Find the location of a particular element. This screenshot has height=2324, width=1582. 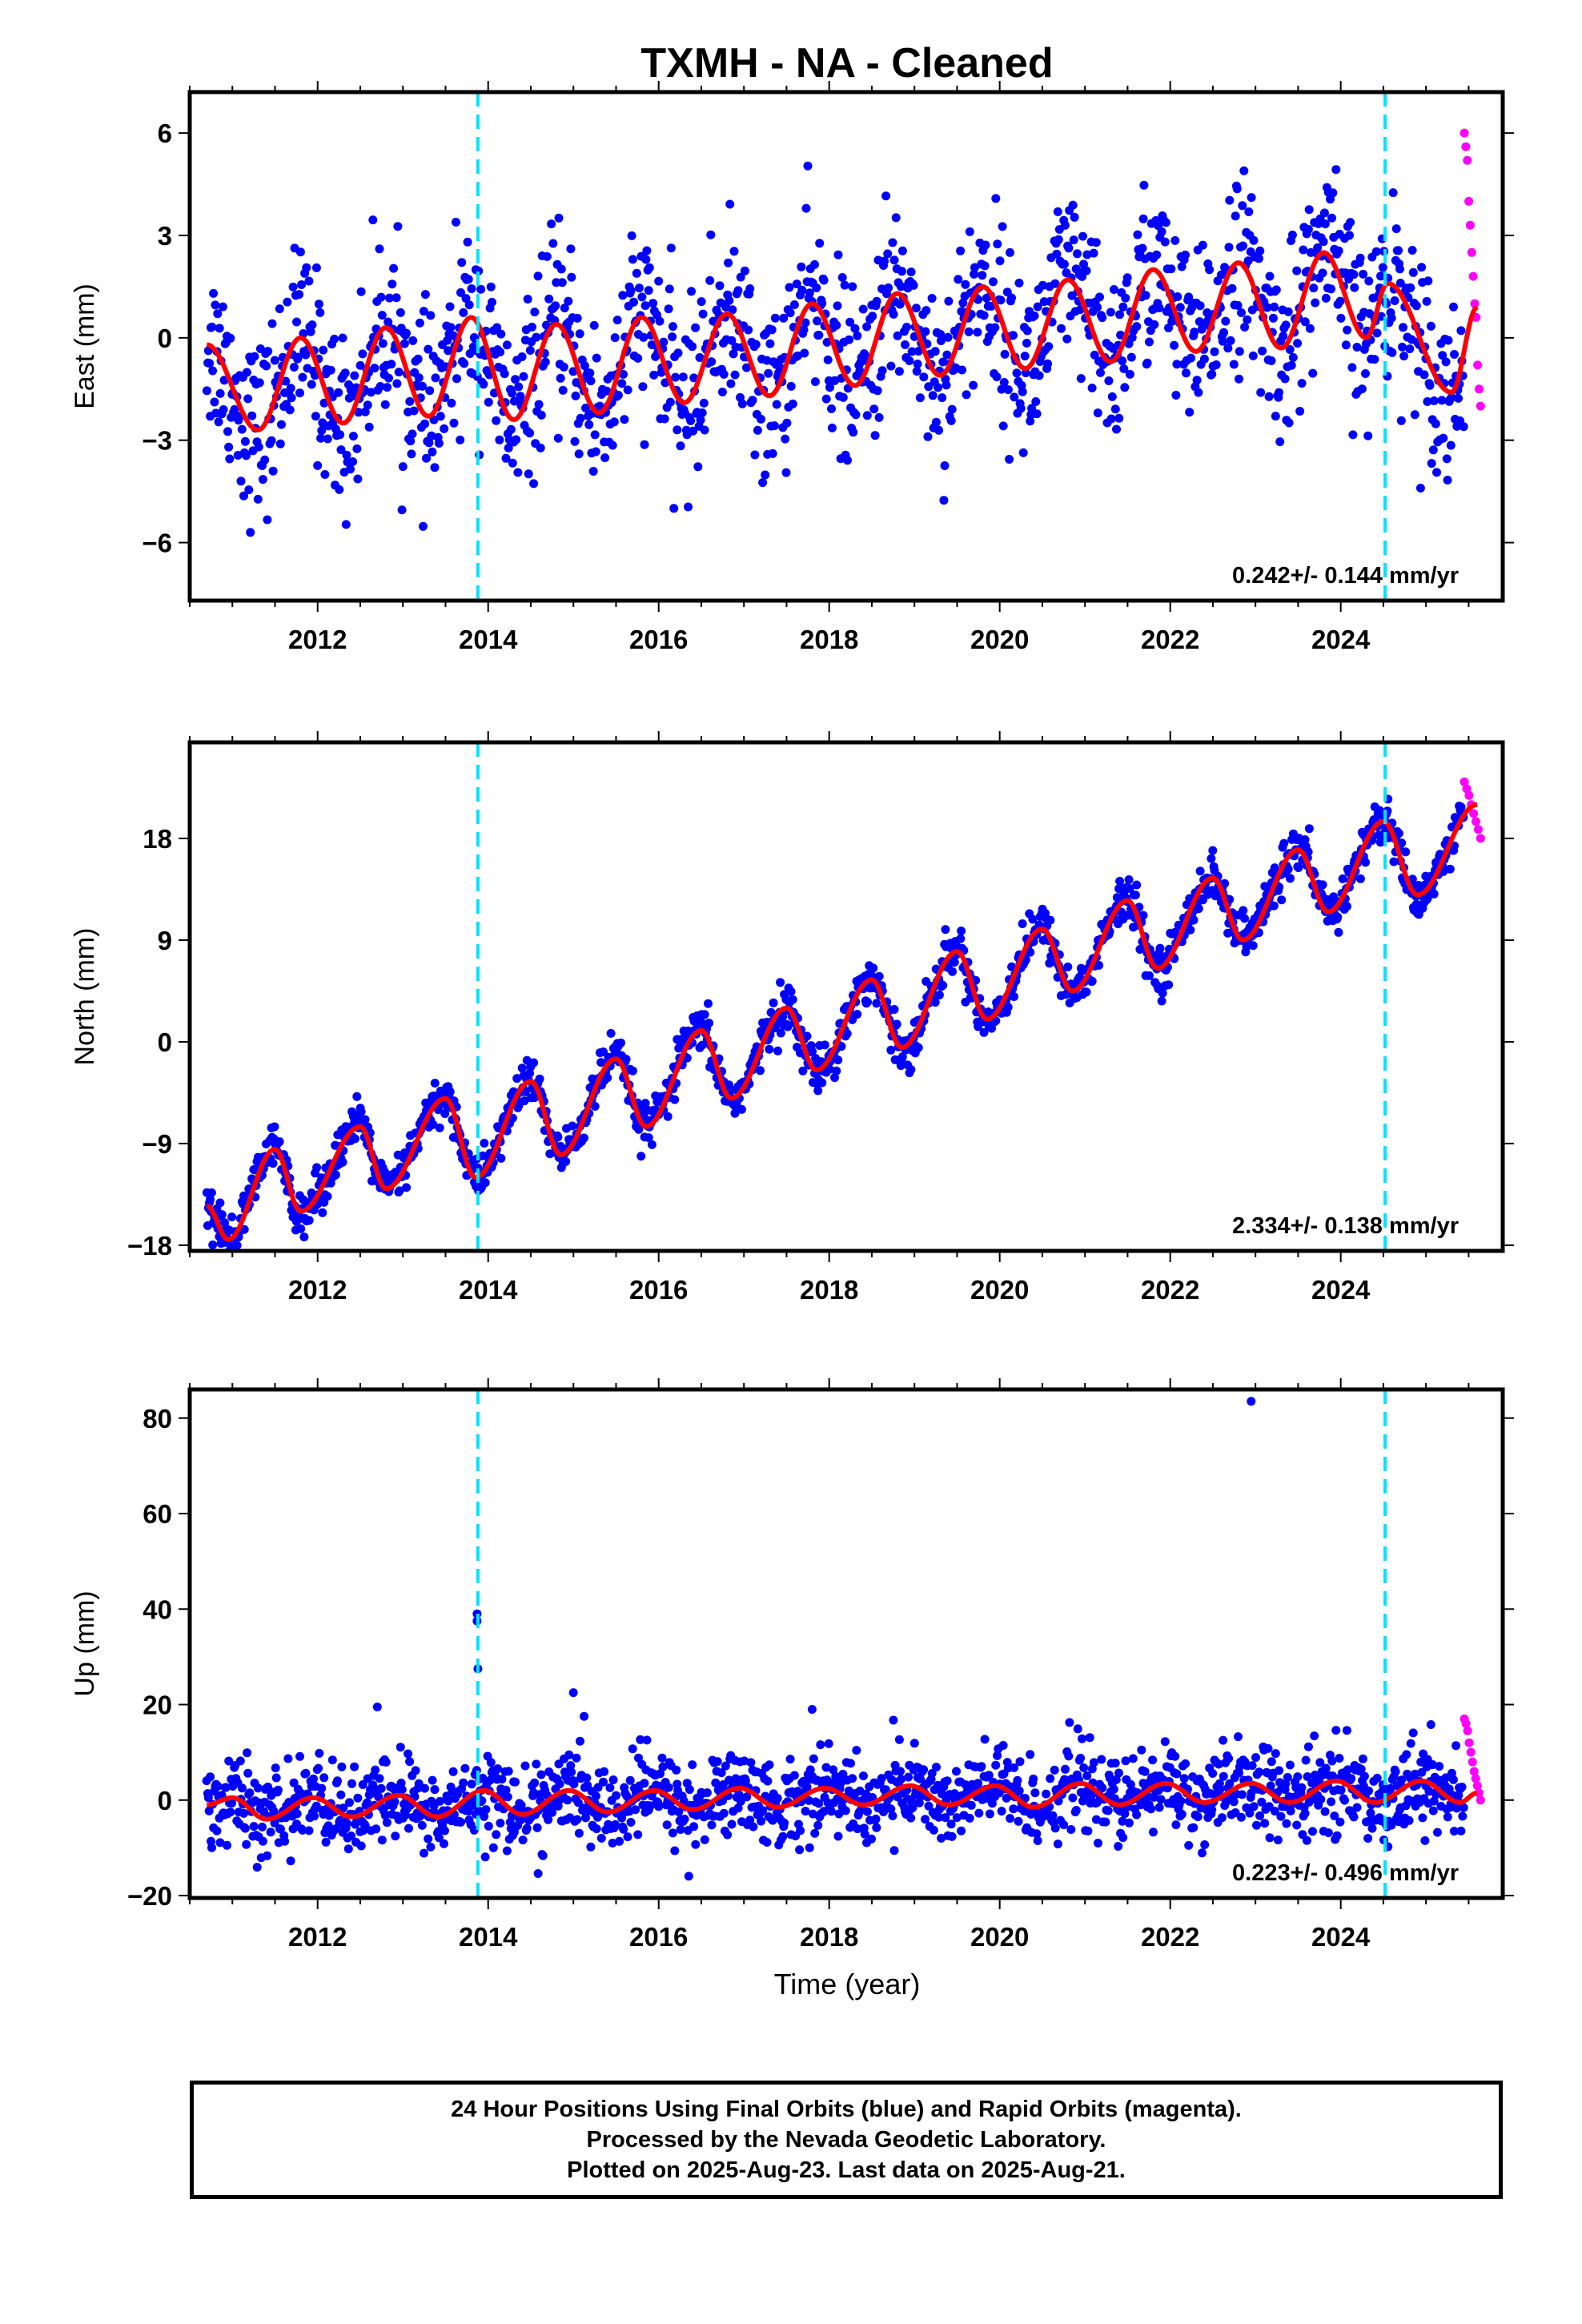

x-tick-label: 2016 is located at coordinates (658, 1937).